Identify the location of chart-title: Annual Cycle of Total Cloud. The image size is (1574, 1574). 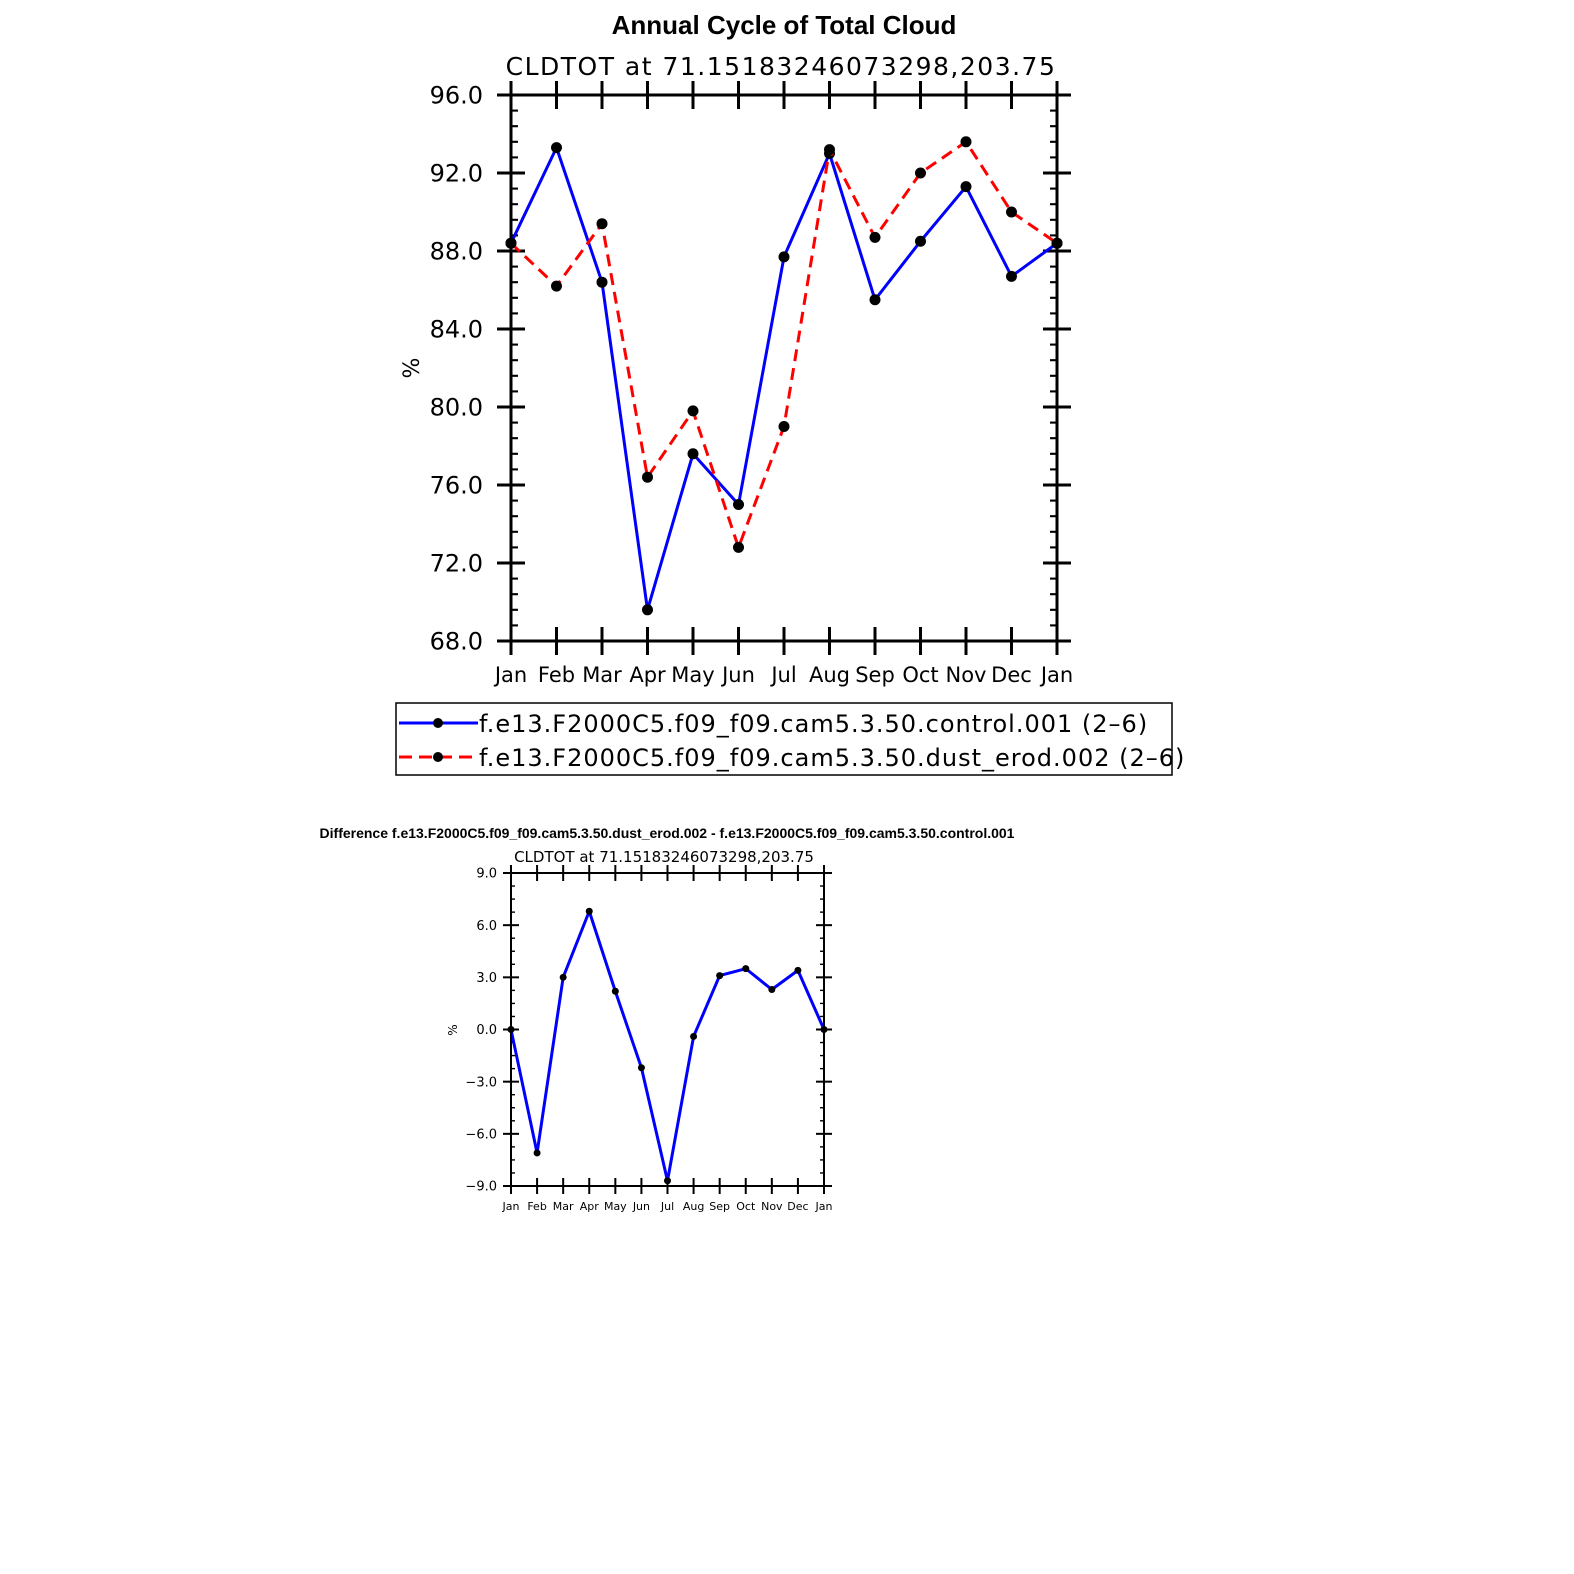
(784, 25).